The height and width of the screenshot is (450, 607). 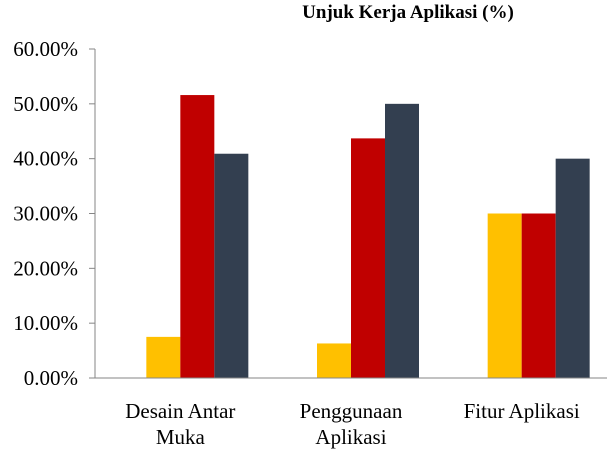 I want to click on chart-title: Unjuk Kerja Aplikasi (%), so click(x=408, y=12).